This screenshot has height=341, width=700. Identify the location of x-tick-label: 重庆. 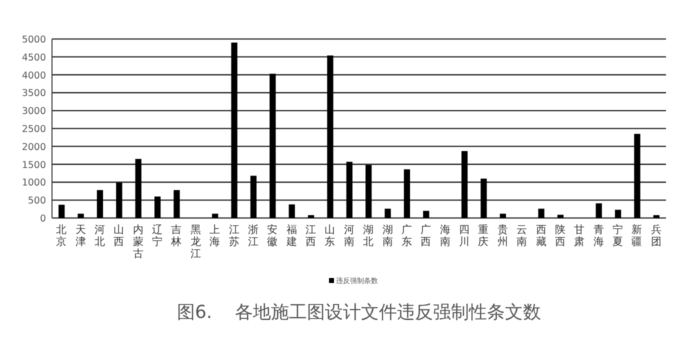
(484, 235).